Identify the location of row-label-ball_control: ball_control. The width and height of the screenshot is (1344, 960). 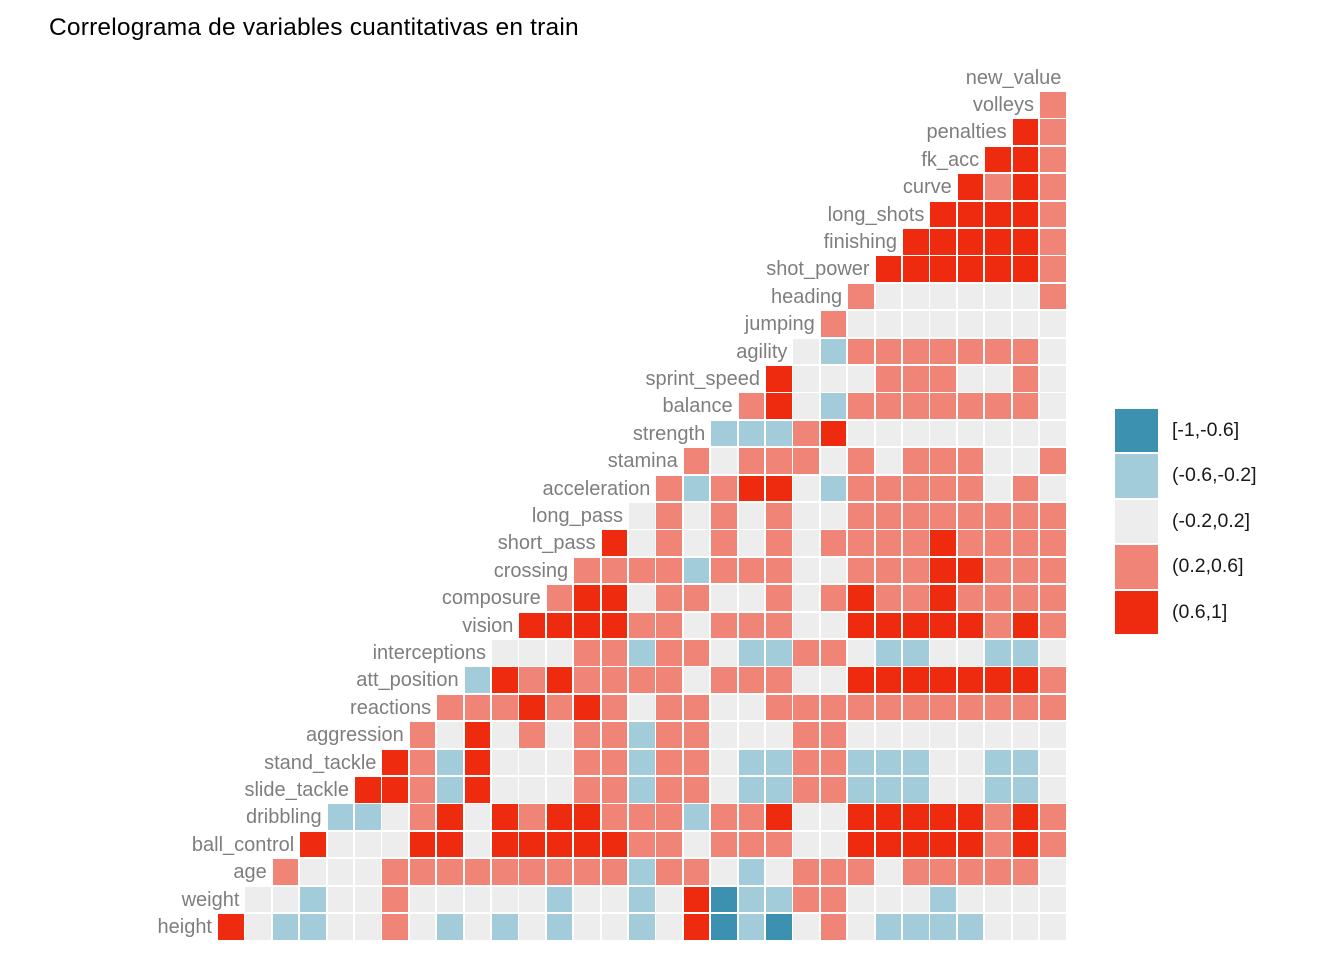
(243, 844).